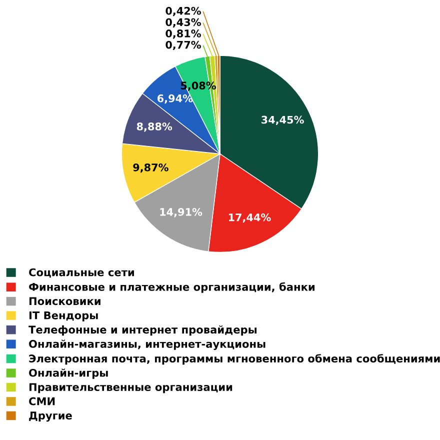 The height and width of the screenshot is (440, 440). I want to click on data-label: 0,81%, so click(183, 34).